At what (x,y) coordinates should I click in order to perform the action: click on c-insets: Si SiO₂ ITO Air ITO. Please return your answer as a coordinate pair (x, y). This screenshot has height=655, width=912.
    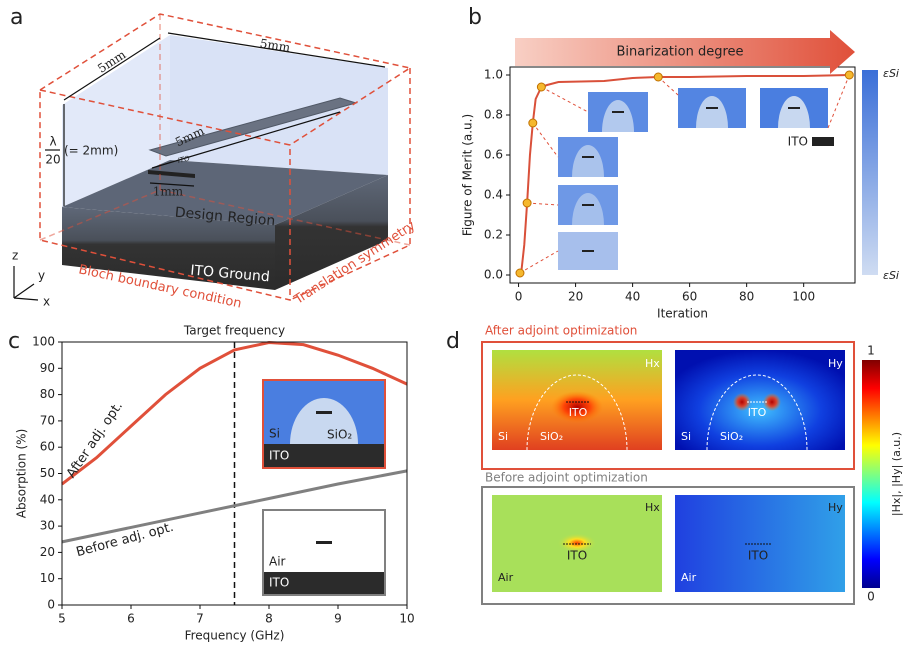
    Looking at the image, I should click on (324, 487).